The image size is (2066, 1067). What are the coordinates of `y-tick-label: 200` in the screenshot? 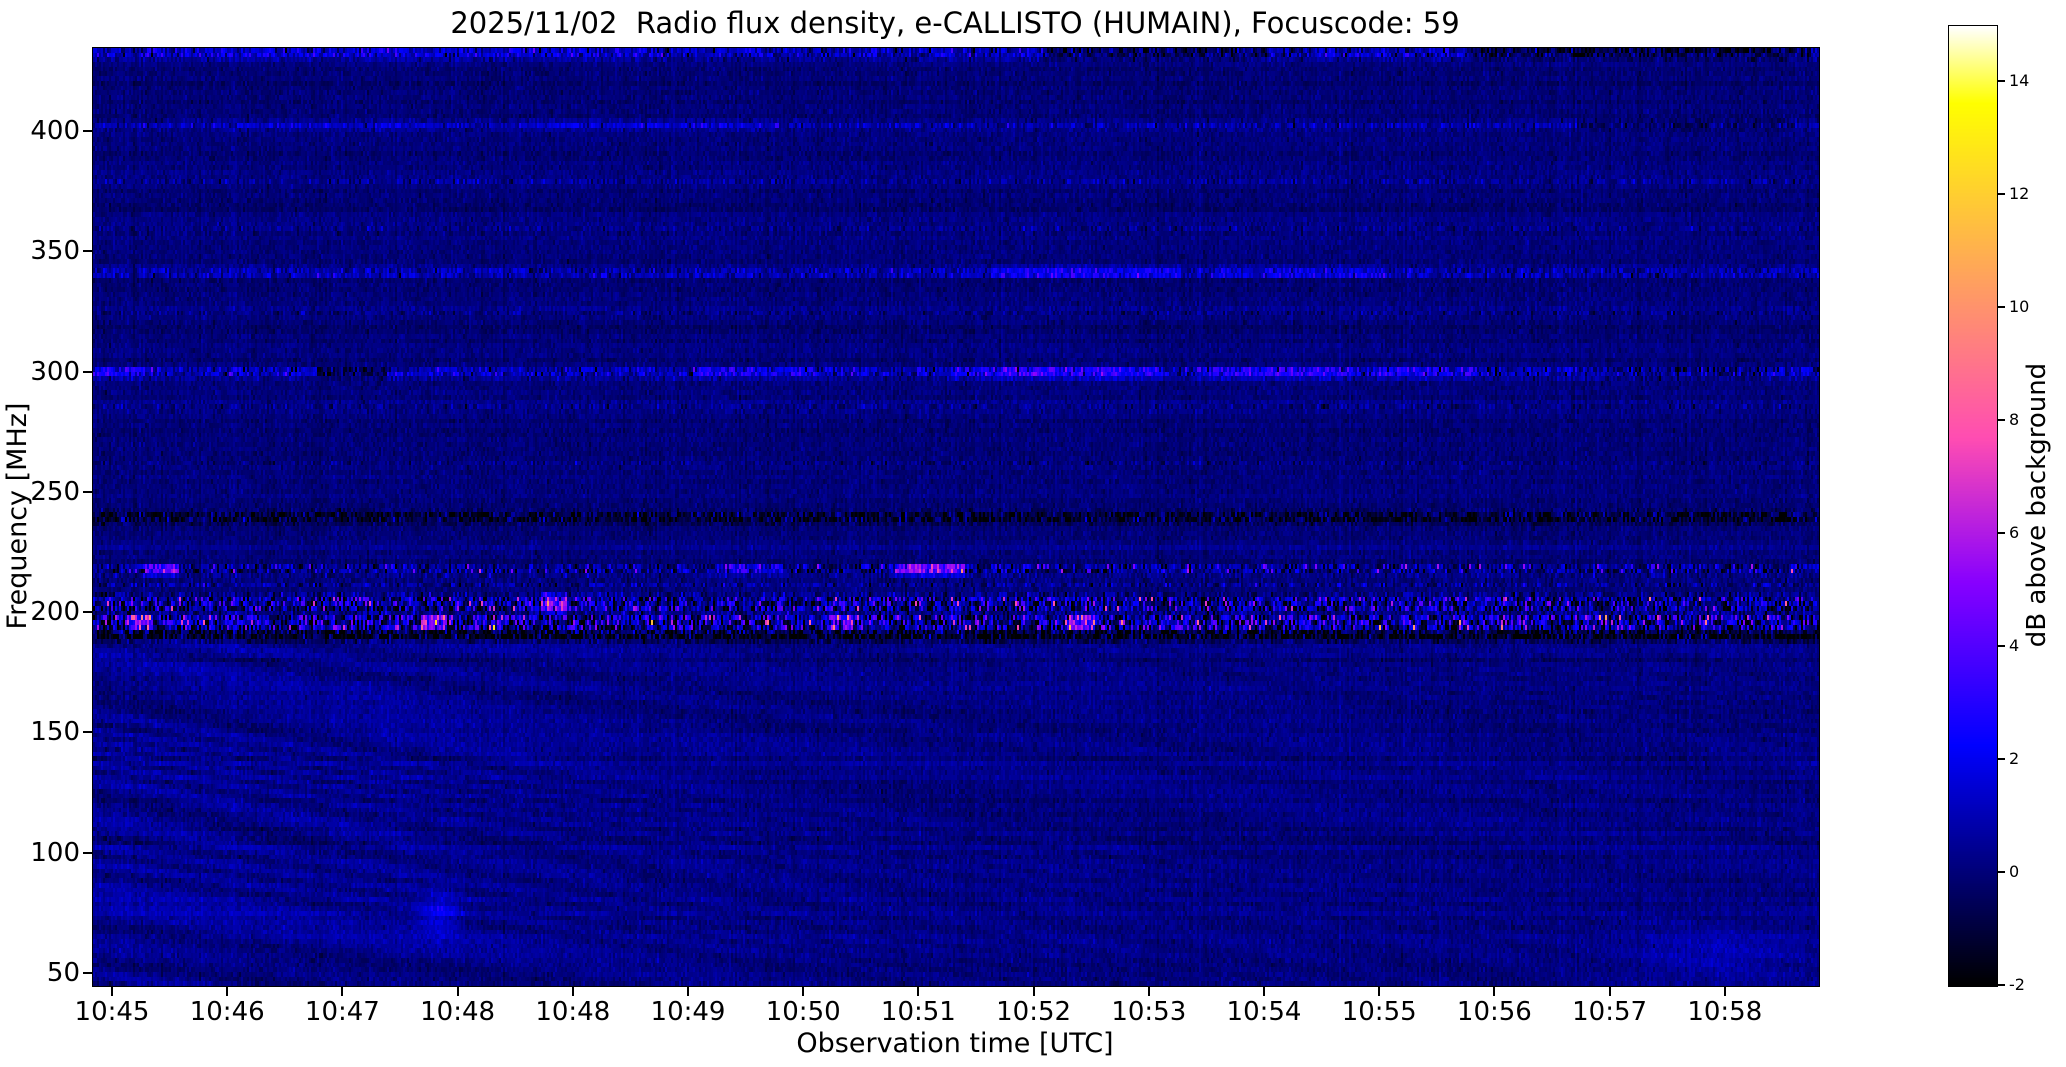 It's located at (55, 612).